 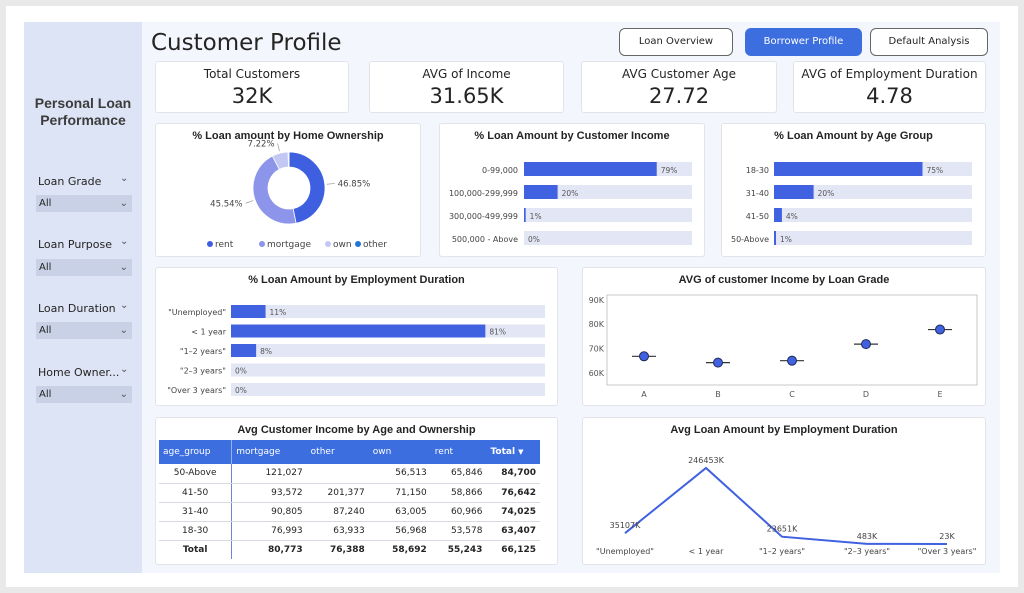 What do you see at coordinates (784, 280) in the screenshot?
I see `chart-title: AVG of customer Income by Loan Grade` at bounding box center [784, 280].